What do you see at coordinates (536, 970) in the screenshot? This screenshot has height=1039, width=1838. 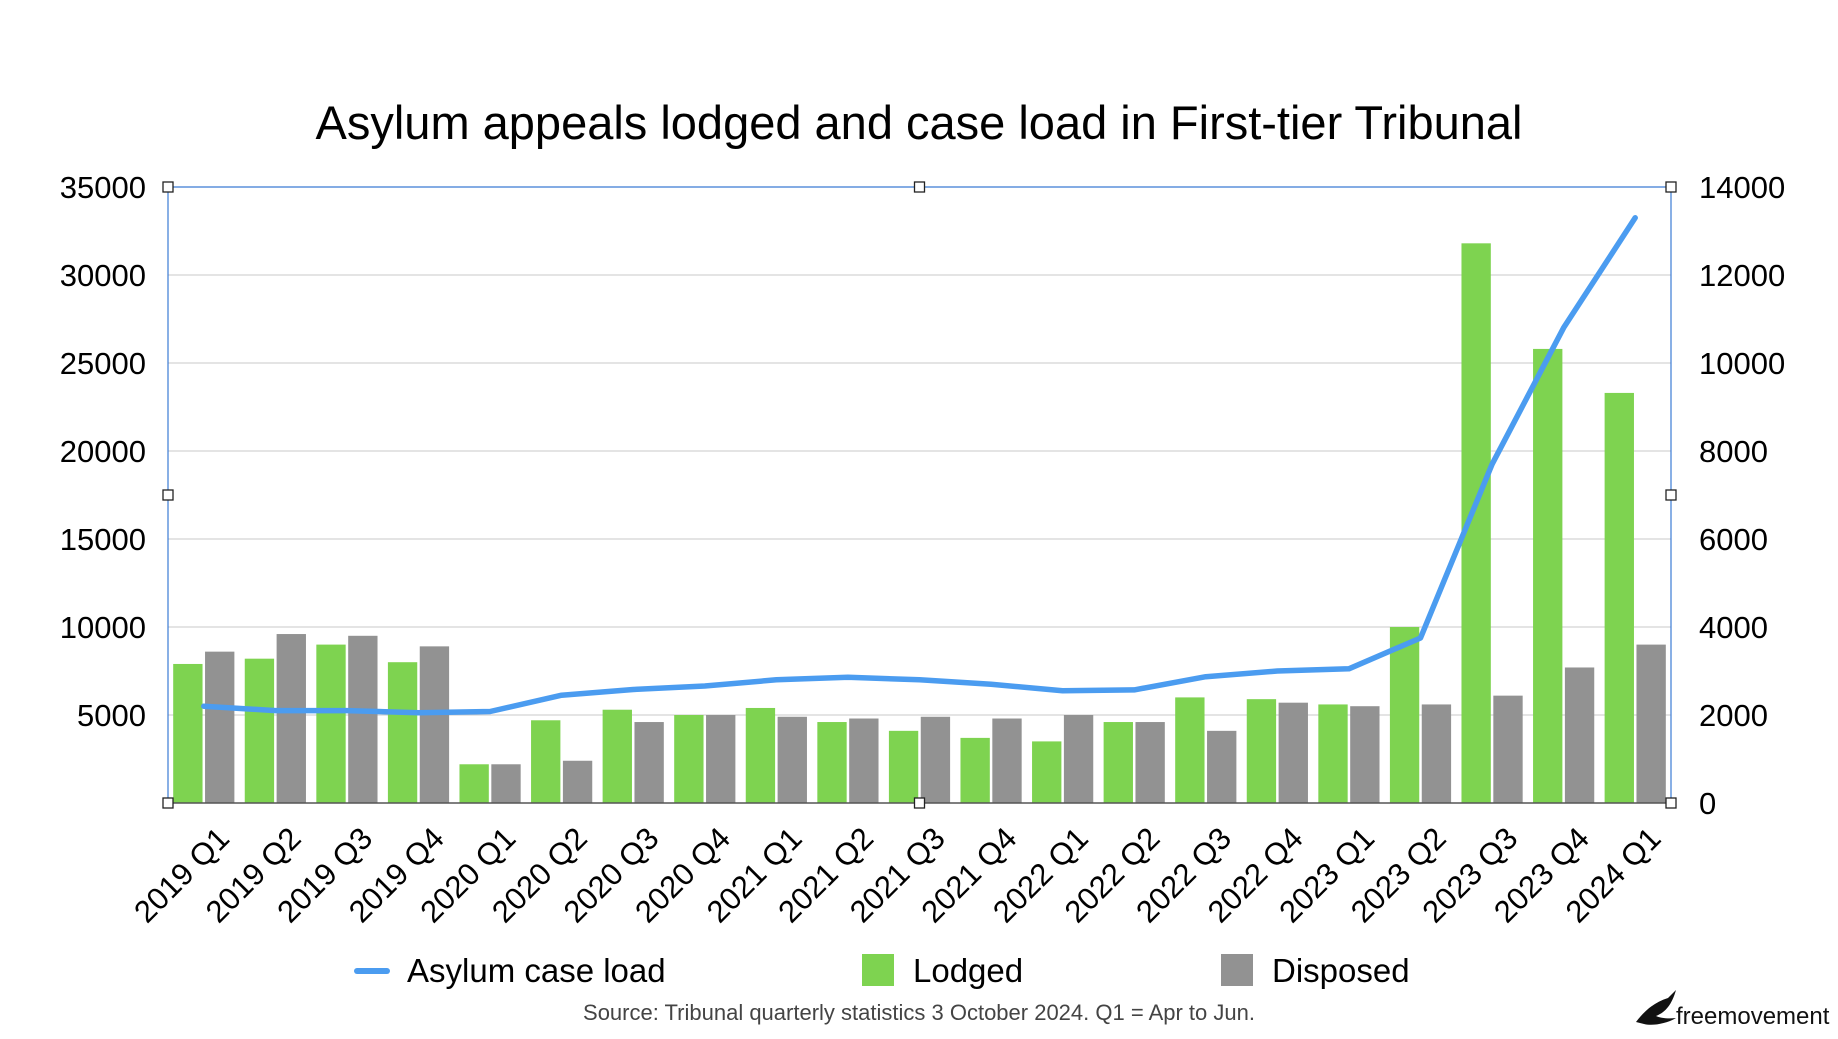 I see `legend-label-caseload: Asylum case load` at bounding box center [536, 970].